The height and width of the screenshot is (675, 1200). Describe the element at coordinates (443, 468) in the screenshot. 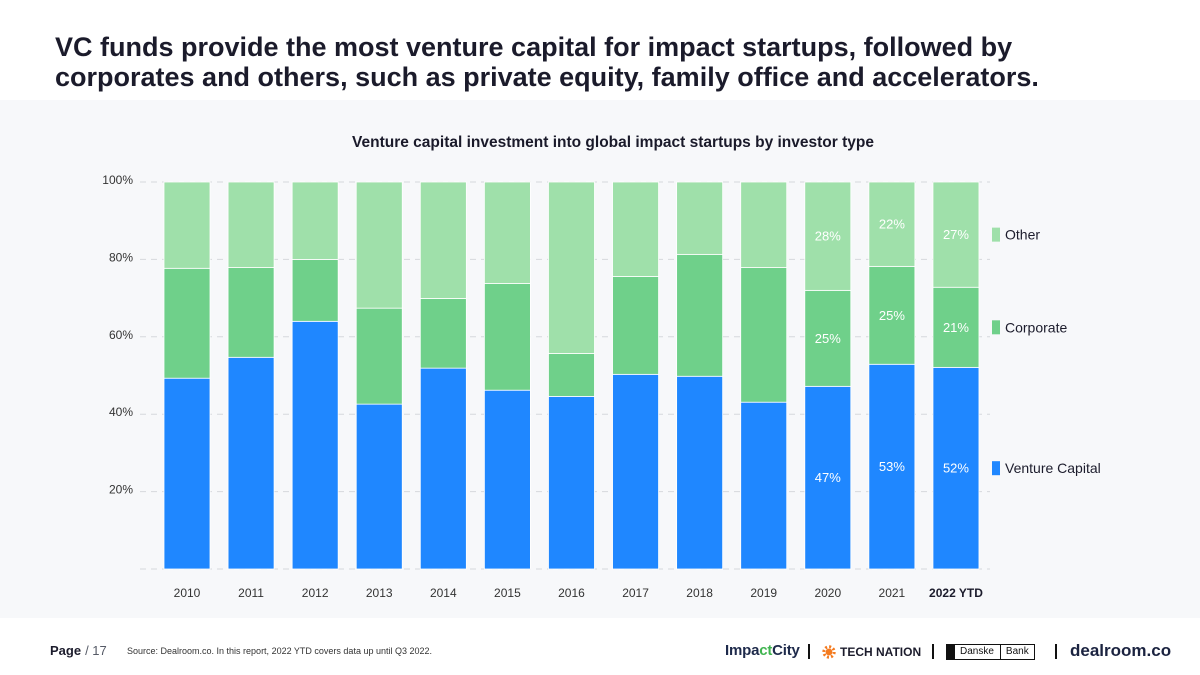

I see `bar-segment-venture-capital-2014` at that location.